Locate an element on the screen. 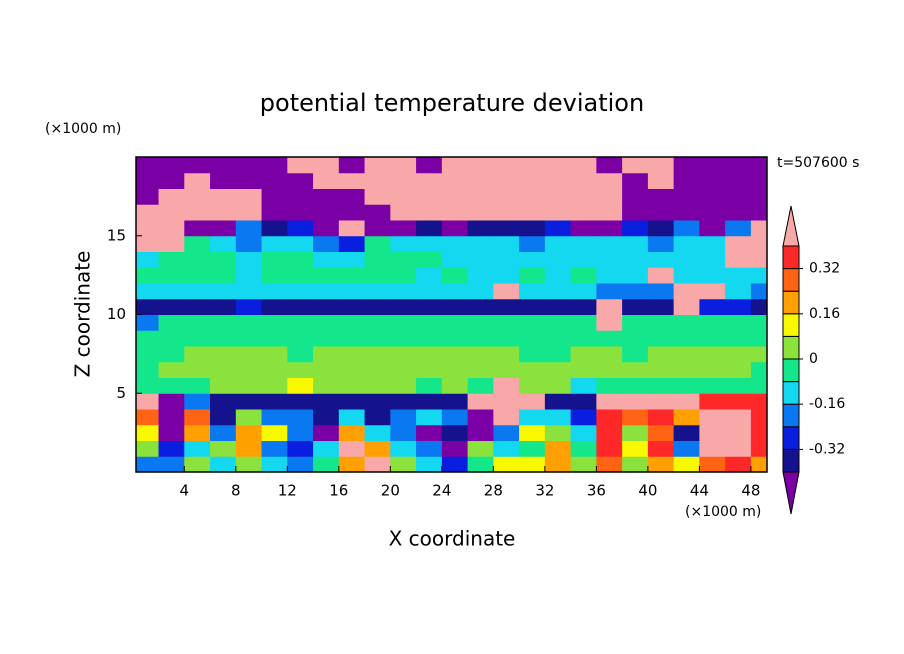  y-tick-label: 10 is located at coordinates (116, 314).